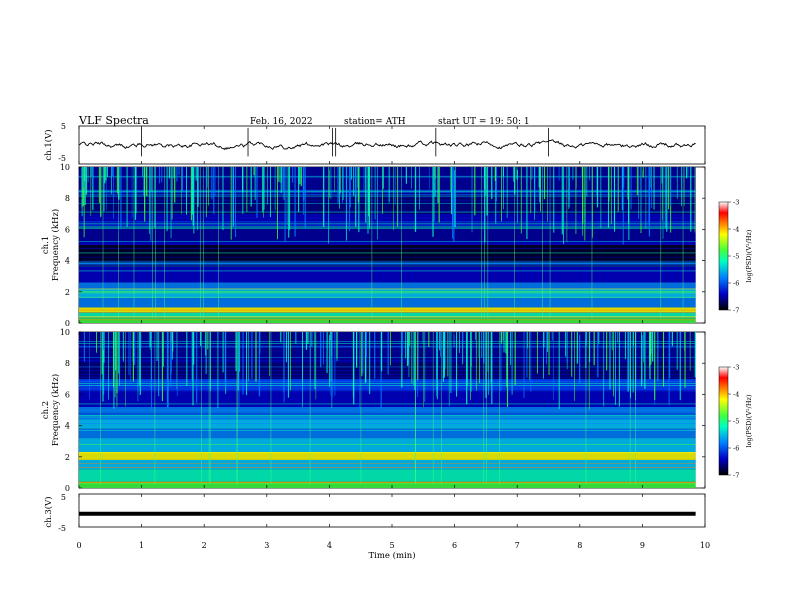  I want to click on x-tick-label: 3, so click(266, 545).